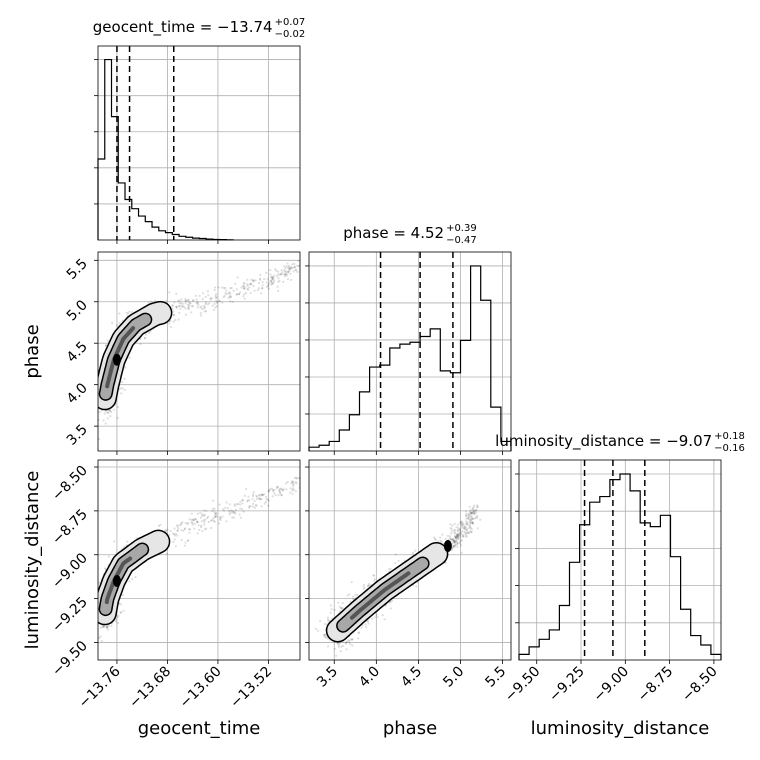 This screenshot has width=760, height=760. I want to click on x-tick-label: 5.0, so click(453, 677).